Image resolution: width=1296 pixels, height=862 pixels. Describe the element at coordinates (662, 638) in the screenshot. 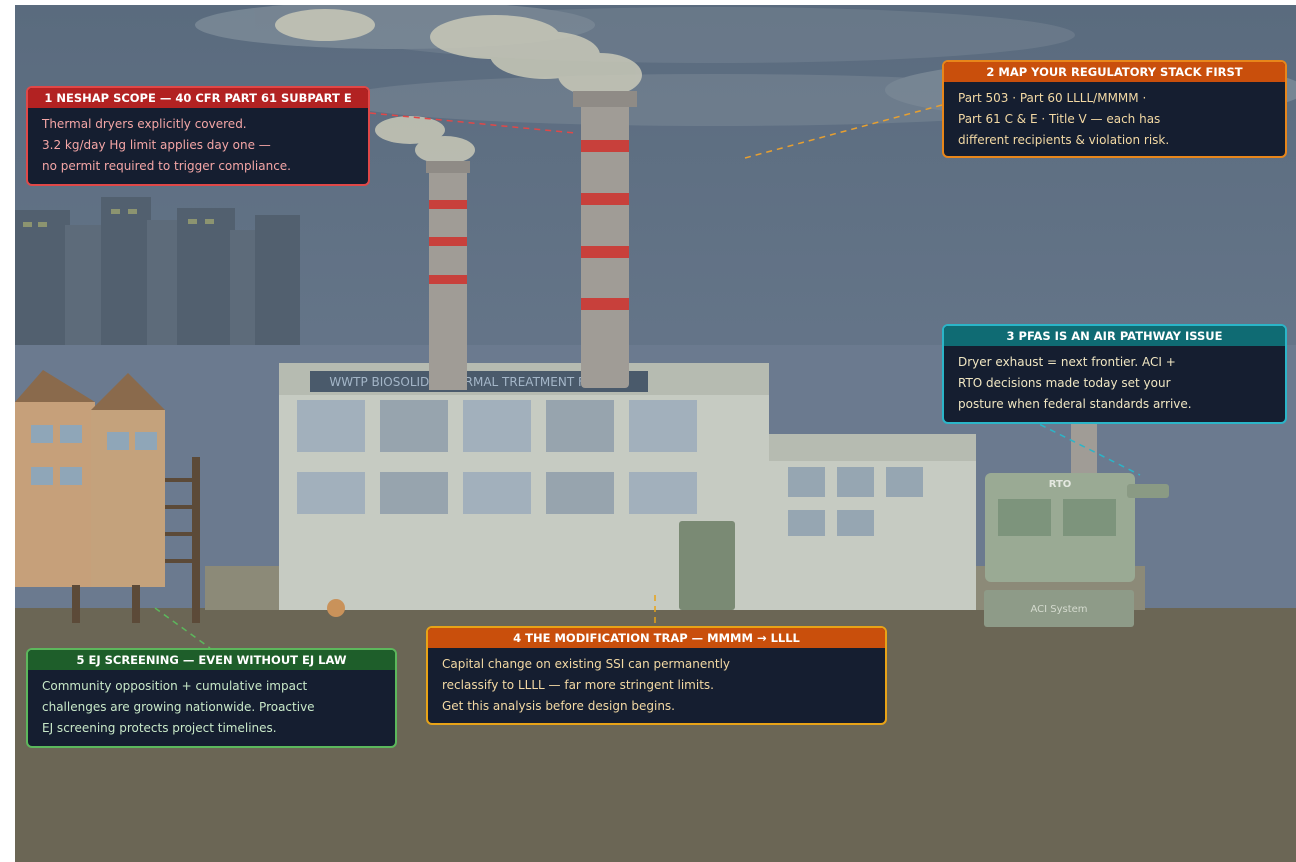

I see `callout-title: THE MODIFICATION TRAP — MMMM → LLLL` at that location.